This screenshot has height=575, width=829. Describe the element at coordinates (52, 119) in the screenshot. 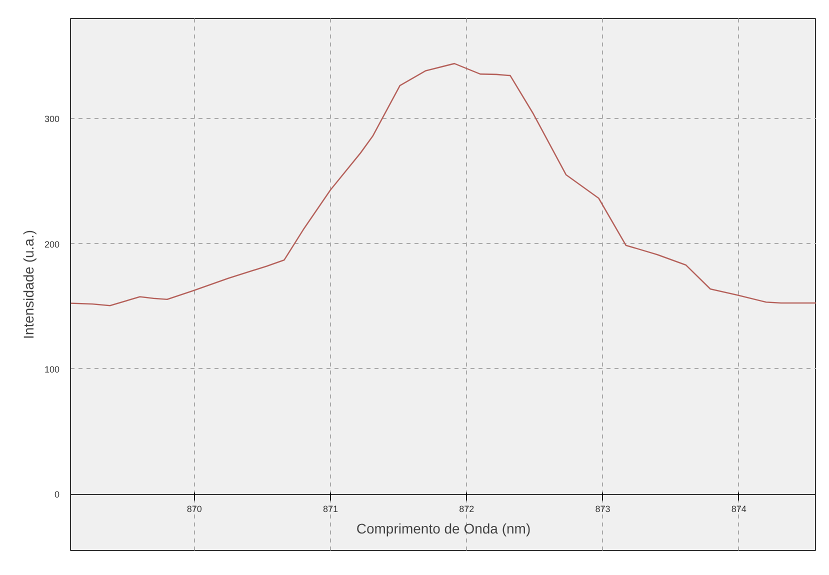

I see `y-tick-label: 300` at that location.